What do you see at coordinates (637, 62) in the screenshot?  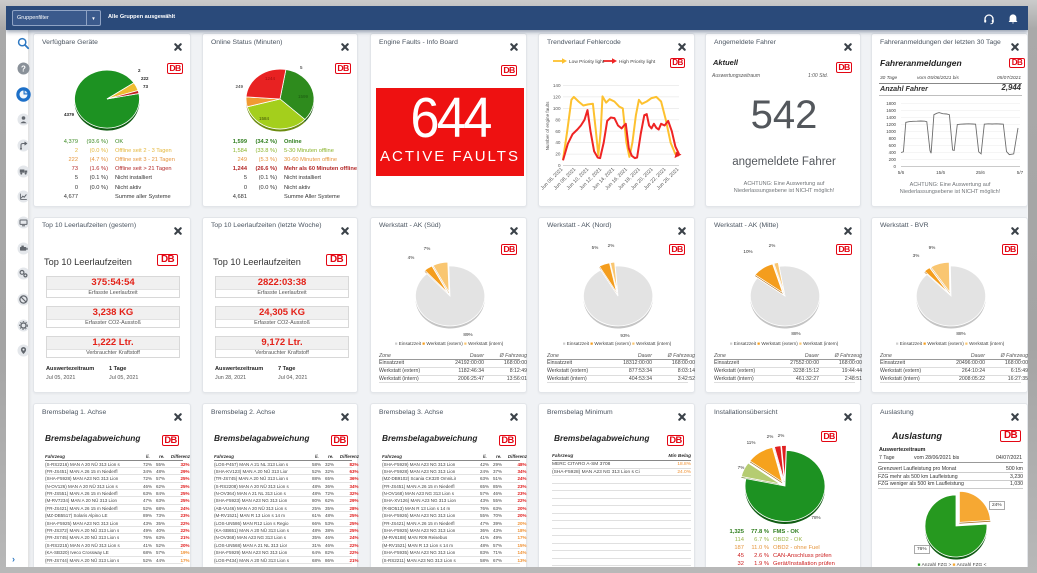 I see `svg-text: High Priority light` at bounding box center [637, 62].